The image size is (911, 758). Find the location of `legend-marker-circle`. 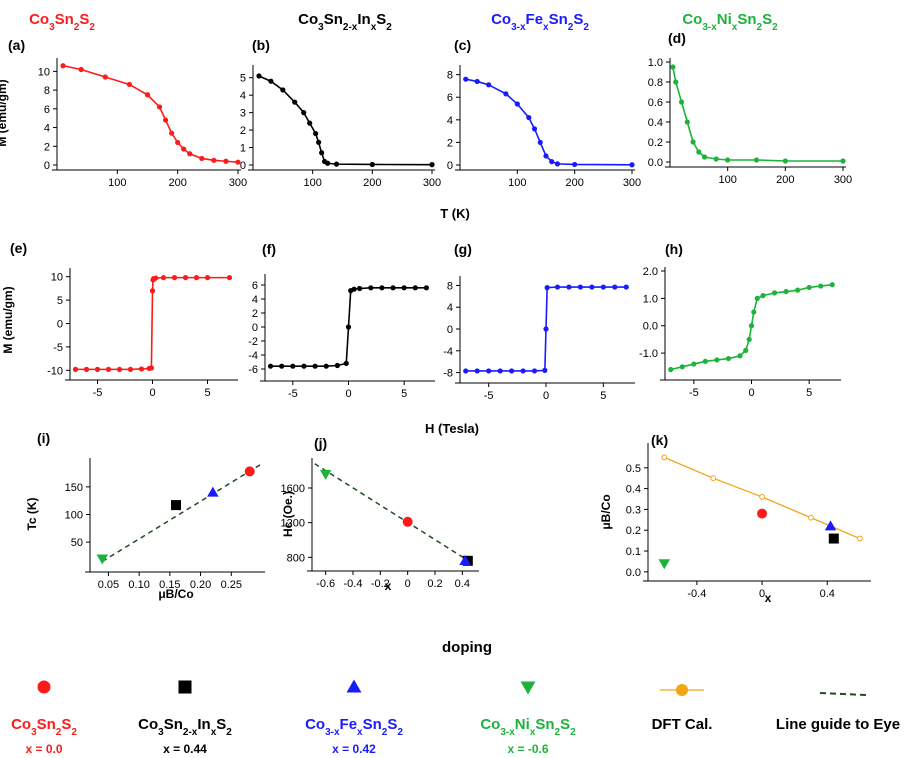

legend-marker-circle is located at coordinates (44, 687).